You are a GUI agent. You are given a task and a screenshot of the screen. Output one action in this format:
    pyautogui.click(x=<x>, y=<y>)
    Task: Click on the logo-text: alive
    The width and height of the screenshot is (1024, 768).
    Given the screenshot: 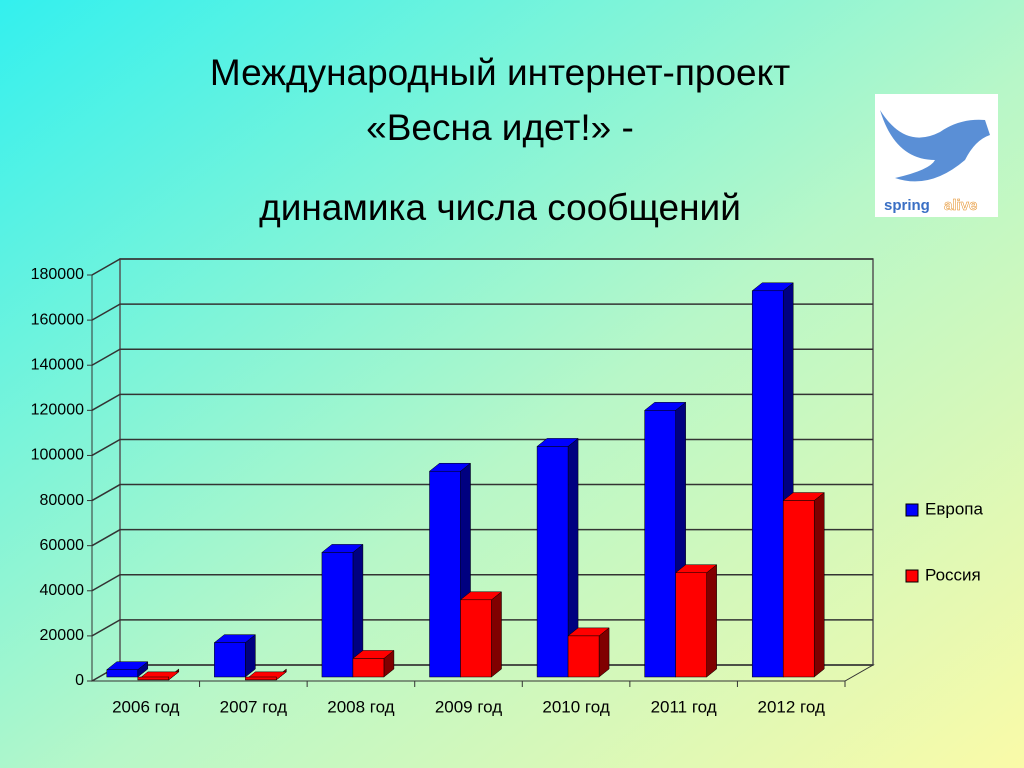 What is the action you would take?
    pyautogui.click(x=960, y=205)
    